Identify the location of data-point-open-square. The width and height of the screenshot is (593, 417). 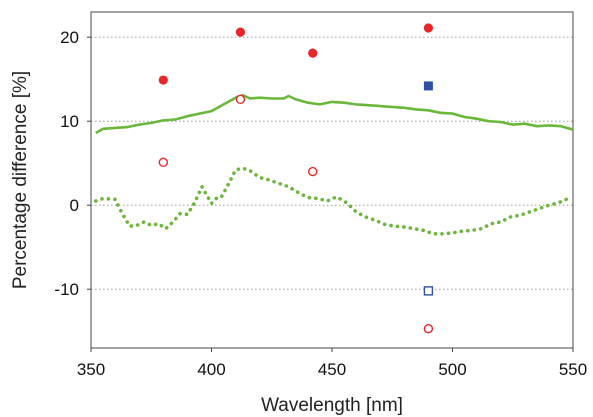
(428, 291).